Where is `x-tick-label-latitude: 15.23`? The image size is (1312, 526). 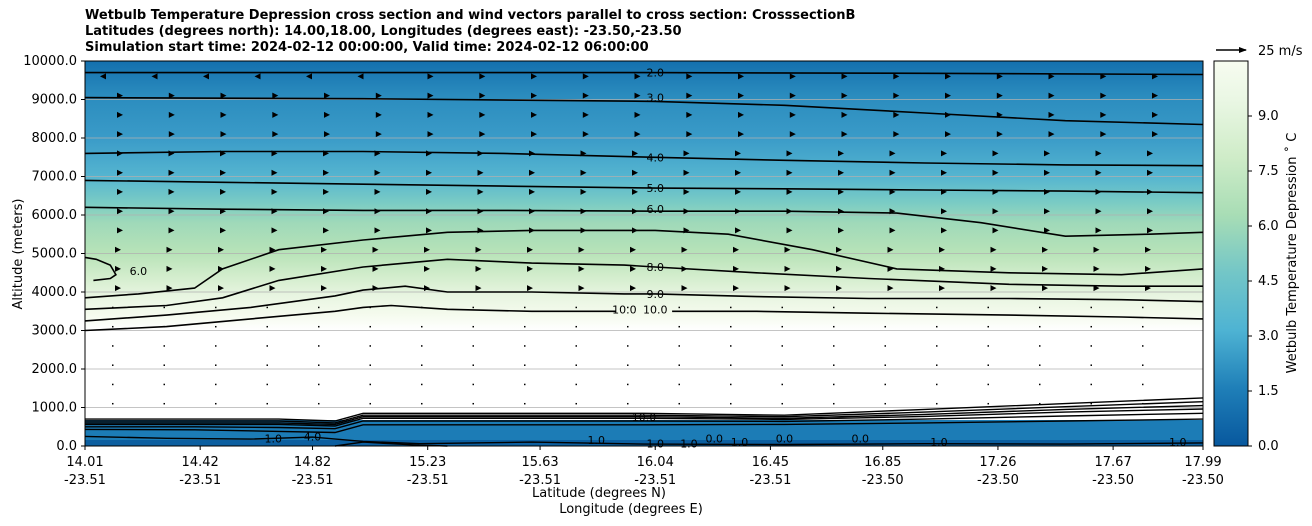 x-tick-label-latitude: 15.23 is located at coordinates (427, 462).